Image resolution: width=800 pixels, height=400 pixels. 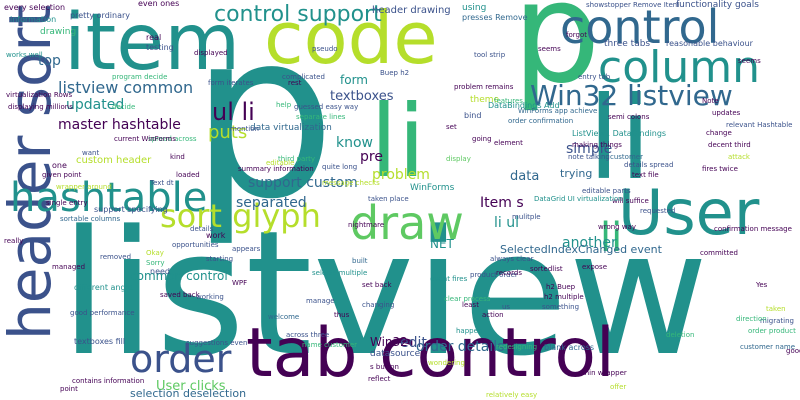 I want to click on word: order confirmation, so click(x=541, y=121).